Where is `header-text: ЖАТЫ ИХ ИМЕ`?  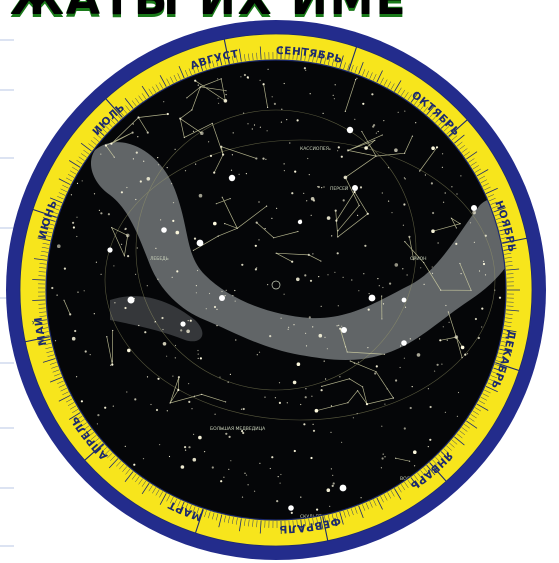
header-text: ЖАТЫ ИХ ИМЕ is located at coordinates (209, 9).